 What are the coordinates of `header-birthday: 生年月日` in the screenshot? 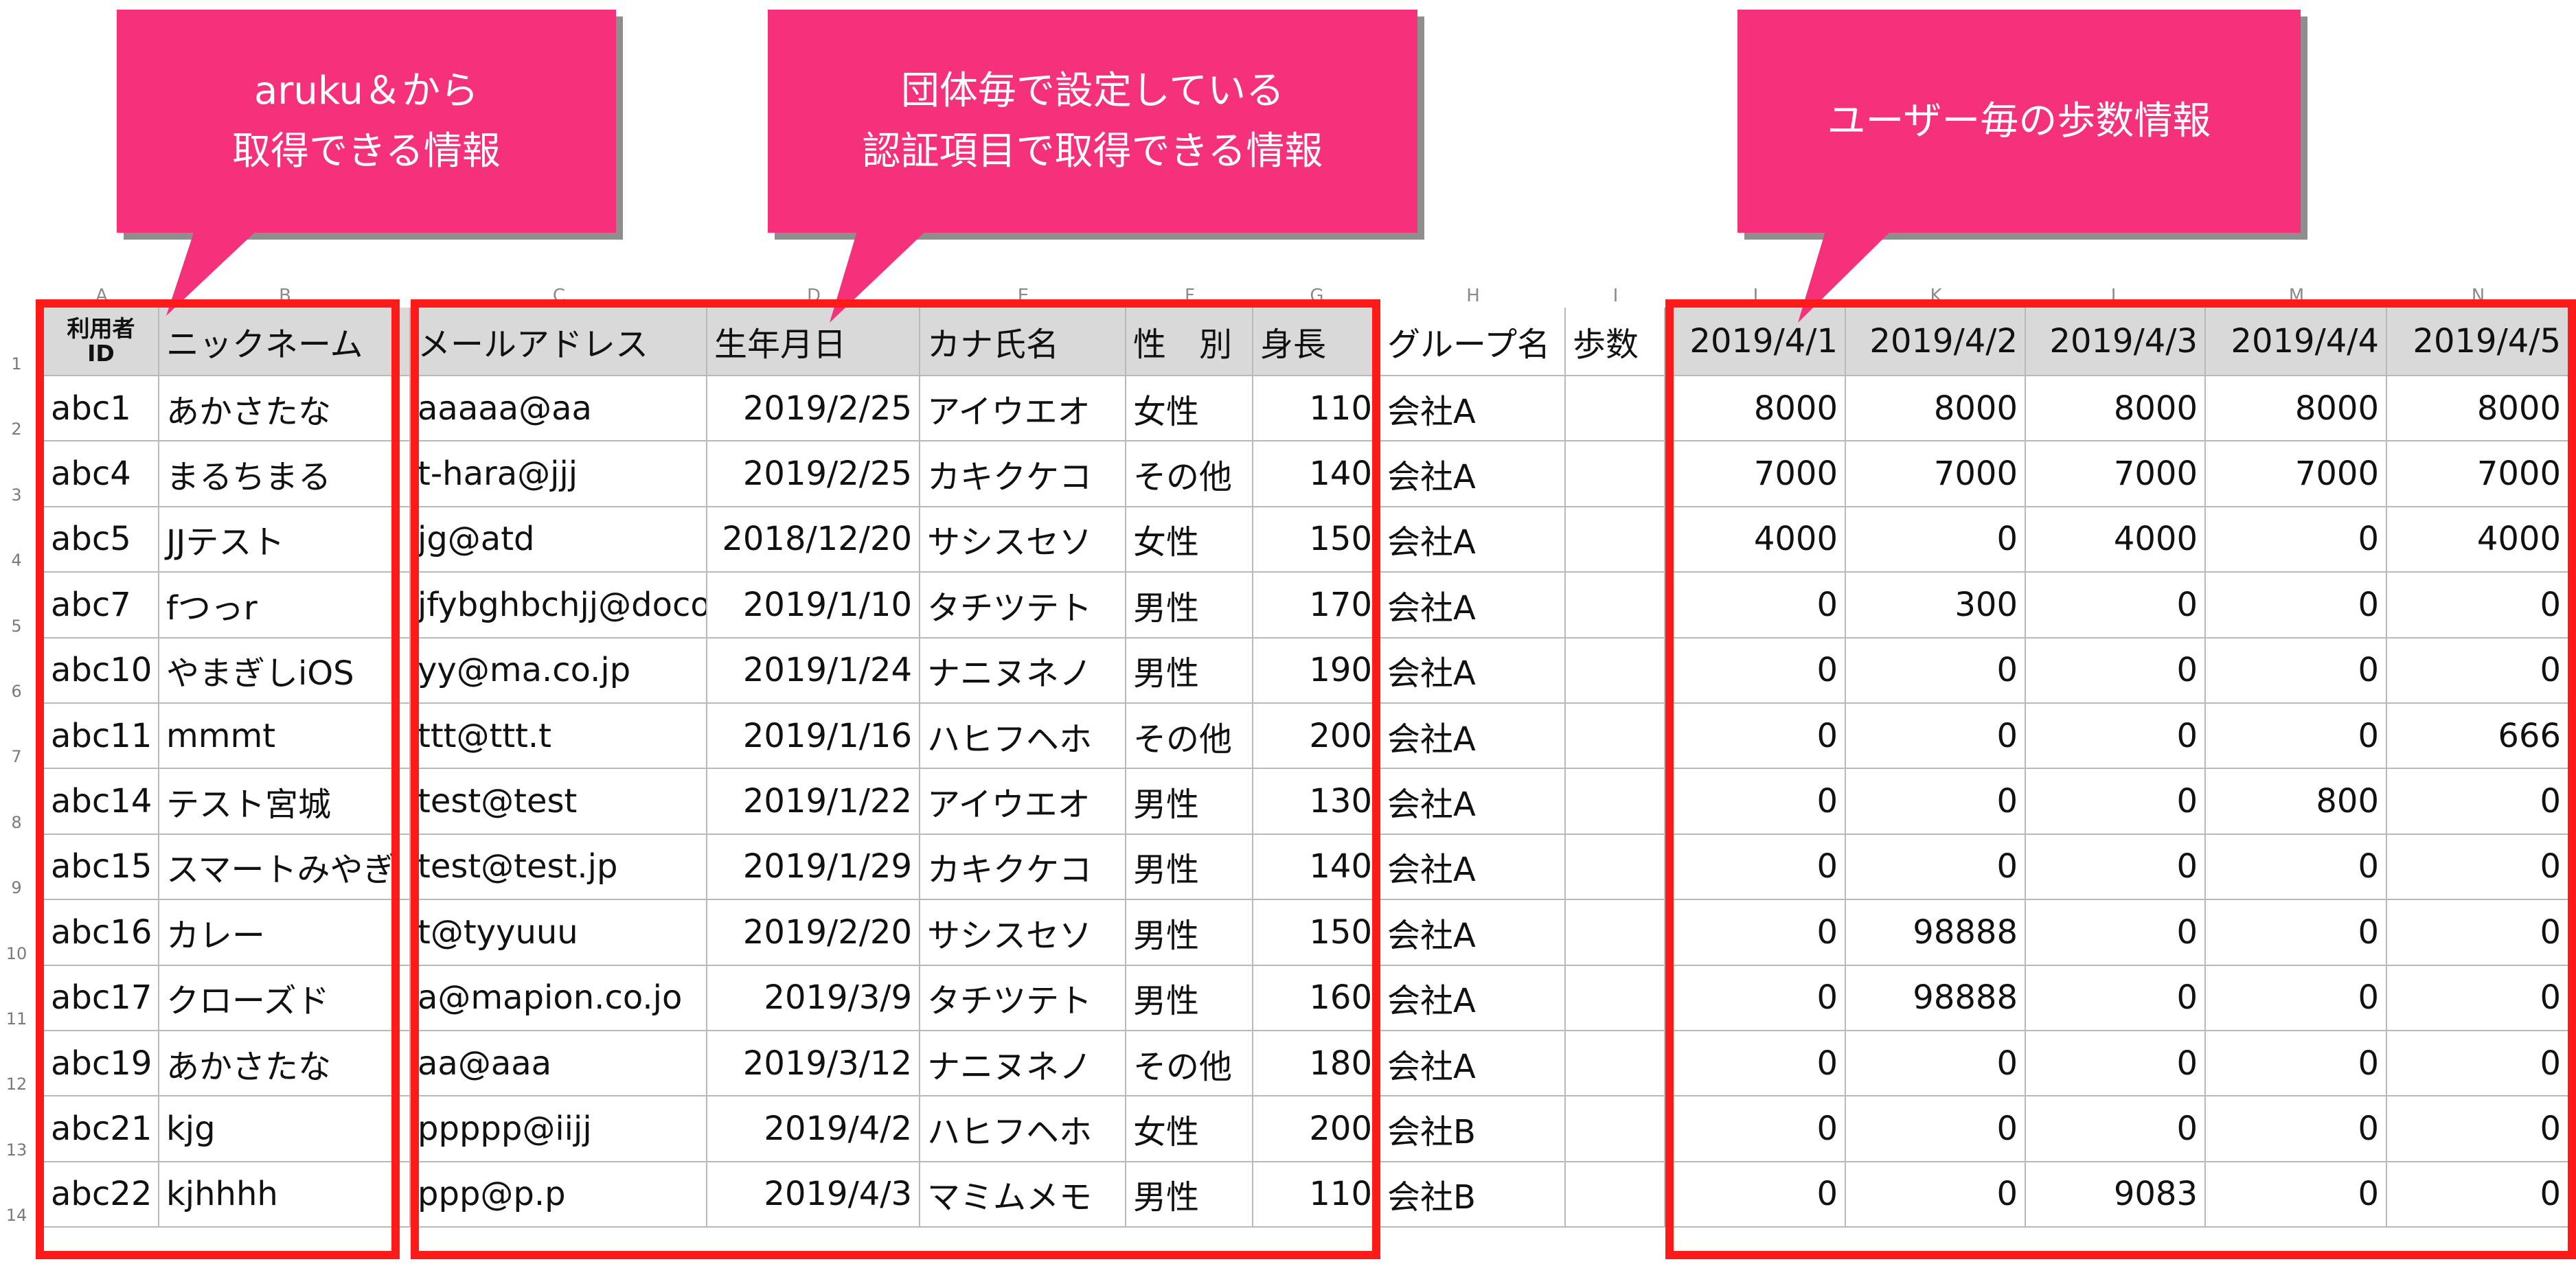 It's located at (813, 342).